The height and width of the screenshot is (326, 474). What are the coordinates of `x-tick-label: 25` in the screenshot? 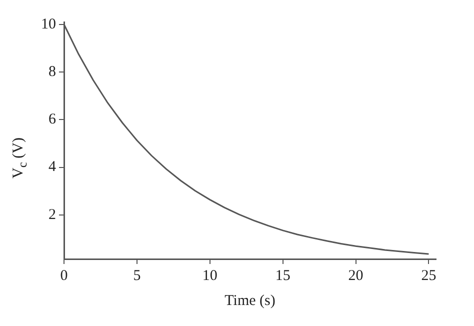 It's located at (428, 276).